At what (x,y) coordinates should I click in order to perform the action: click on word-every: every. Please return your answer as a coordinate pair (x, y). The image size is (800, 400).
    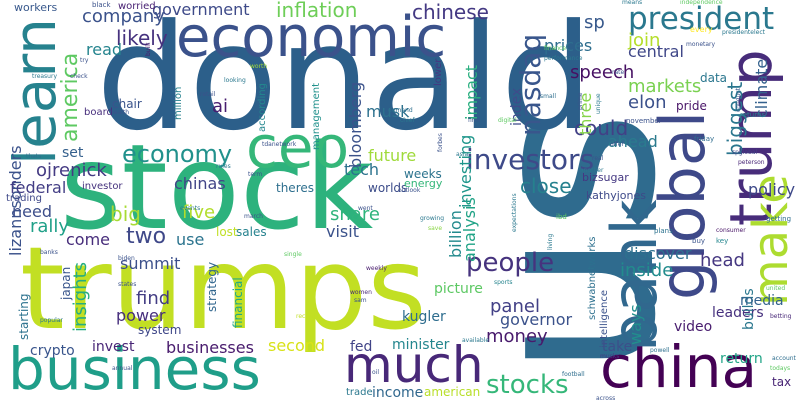
    Looking at the image, I should click on (701, 29).